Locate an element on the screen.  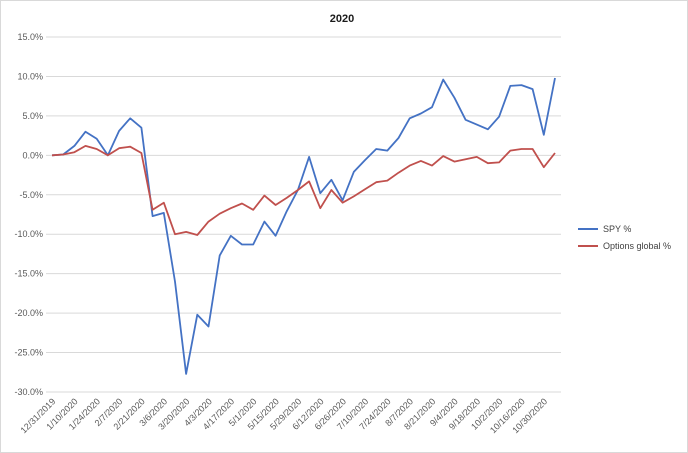
y-tick-label: -20.0% is located at coordinates (28, 313).